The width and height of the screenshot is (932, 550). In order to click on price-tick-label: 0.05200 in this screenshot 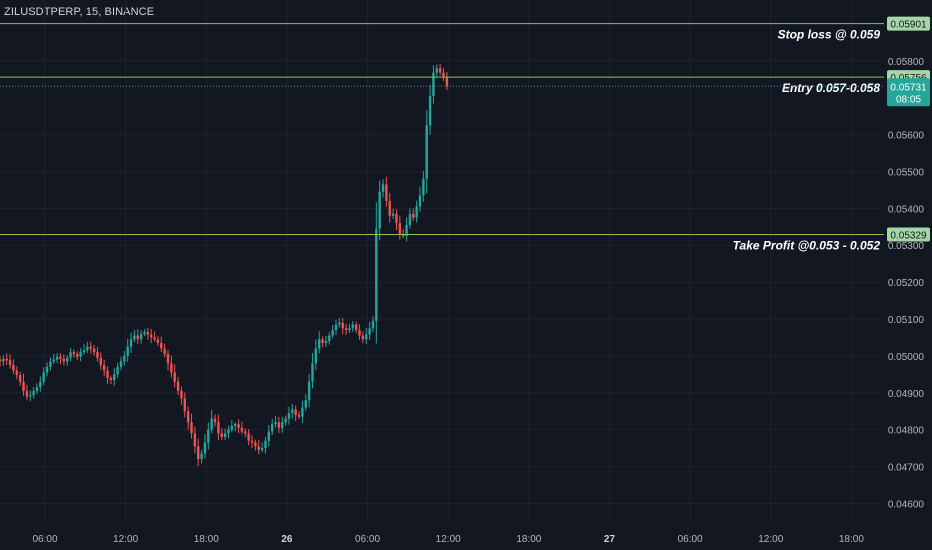, I will do `click(906, 283)`.